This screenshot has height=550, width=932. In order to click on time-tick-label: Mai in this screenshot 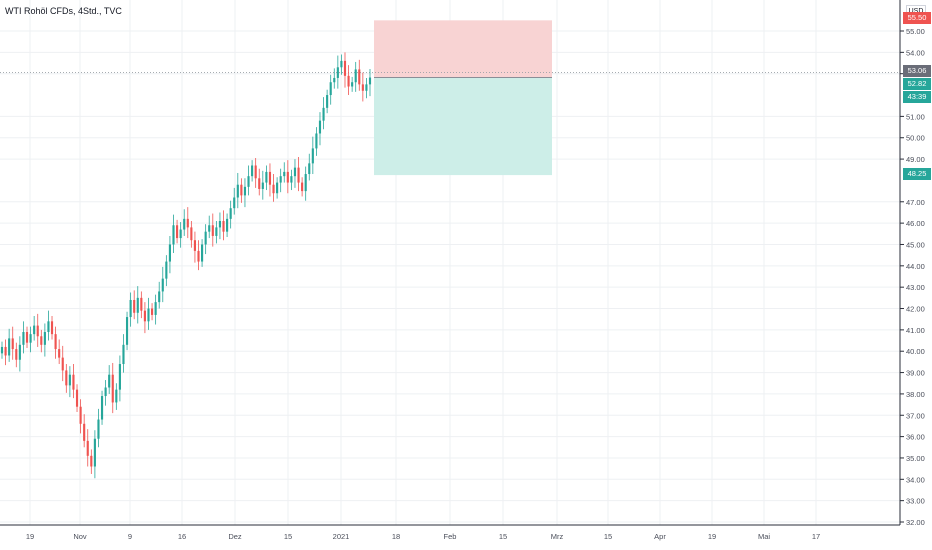, I will do `click(764, 536)`.